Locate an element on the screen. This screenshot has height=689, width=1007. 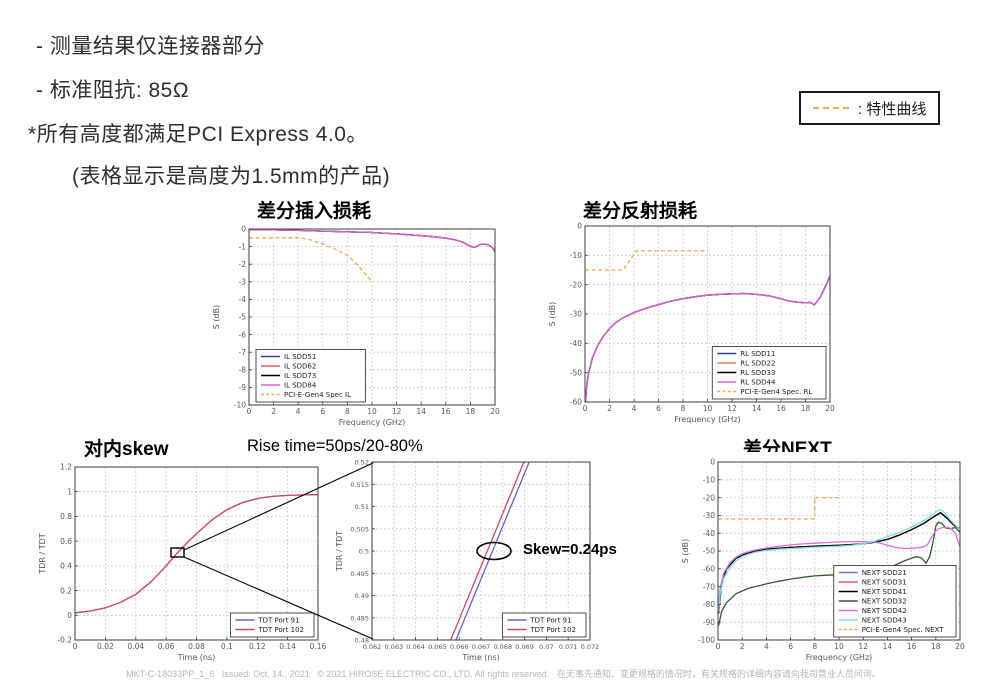
svg-text: 0.48 is located at coordinates (362, 641).